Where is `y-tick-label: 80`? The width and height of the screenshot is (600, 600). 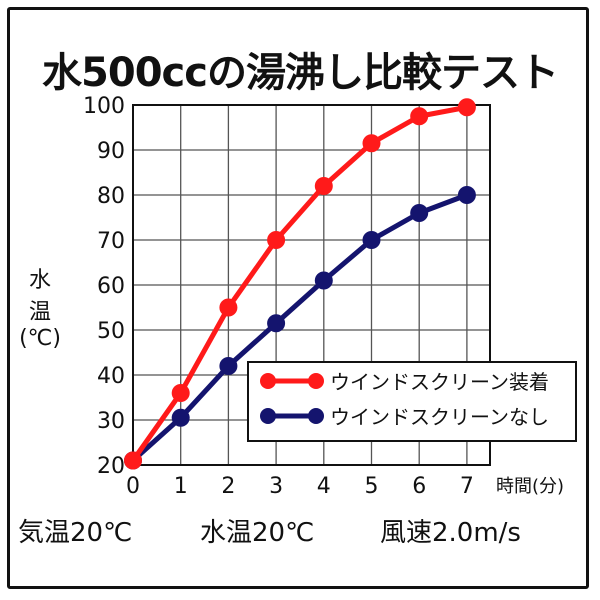 y-tick-label: 80 is located at coordinates (111, 196).